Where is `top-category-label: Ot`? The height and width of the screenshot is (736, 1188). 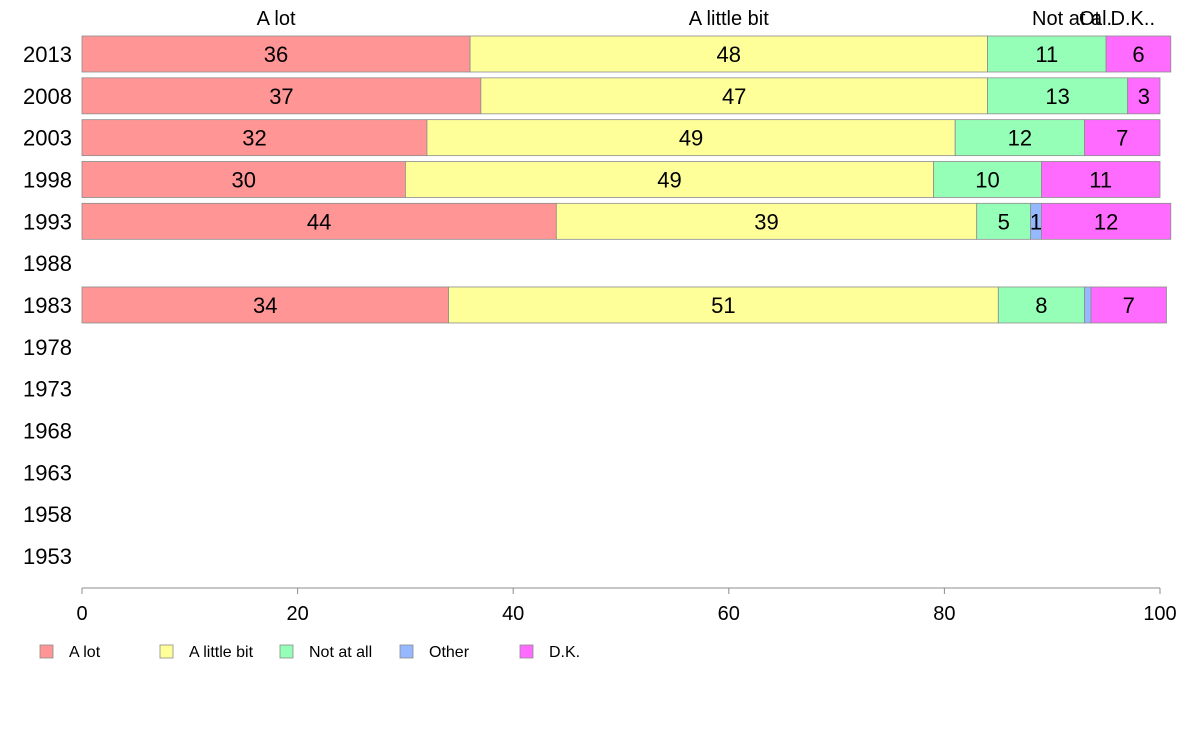 top-category-label: Ot is located at coordinates (1090, 19).